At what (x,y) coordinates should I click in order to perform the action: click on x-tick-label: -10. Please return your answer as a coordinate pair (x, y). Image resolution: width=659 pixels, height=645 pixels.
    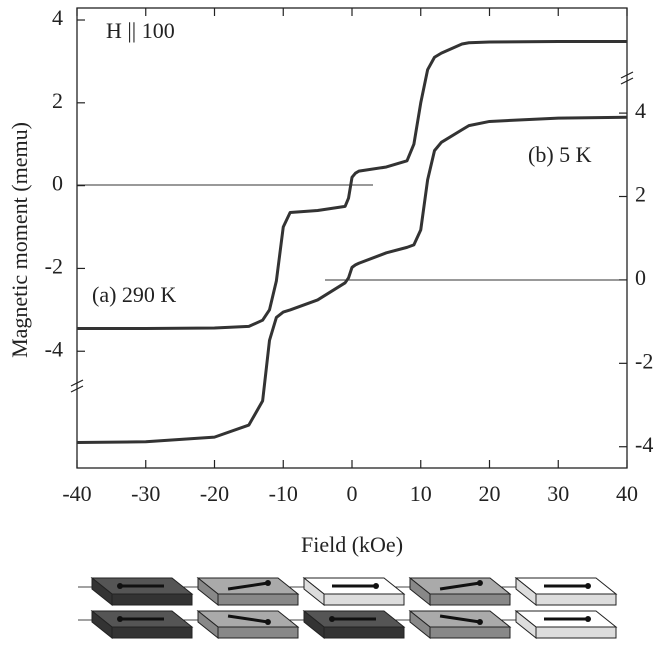
    Looking at the image, I should click on (283, 493).